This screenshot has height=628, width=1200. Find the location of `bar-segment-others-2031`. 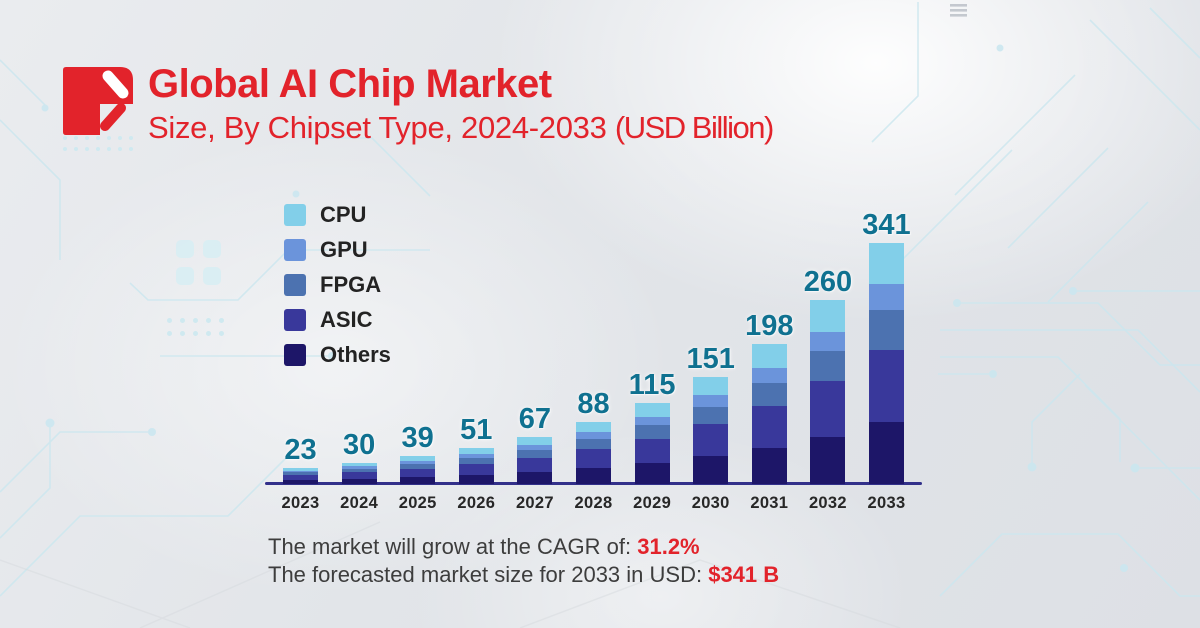

bar-segment-others-2031 is located at coordinates (769, 465).